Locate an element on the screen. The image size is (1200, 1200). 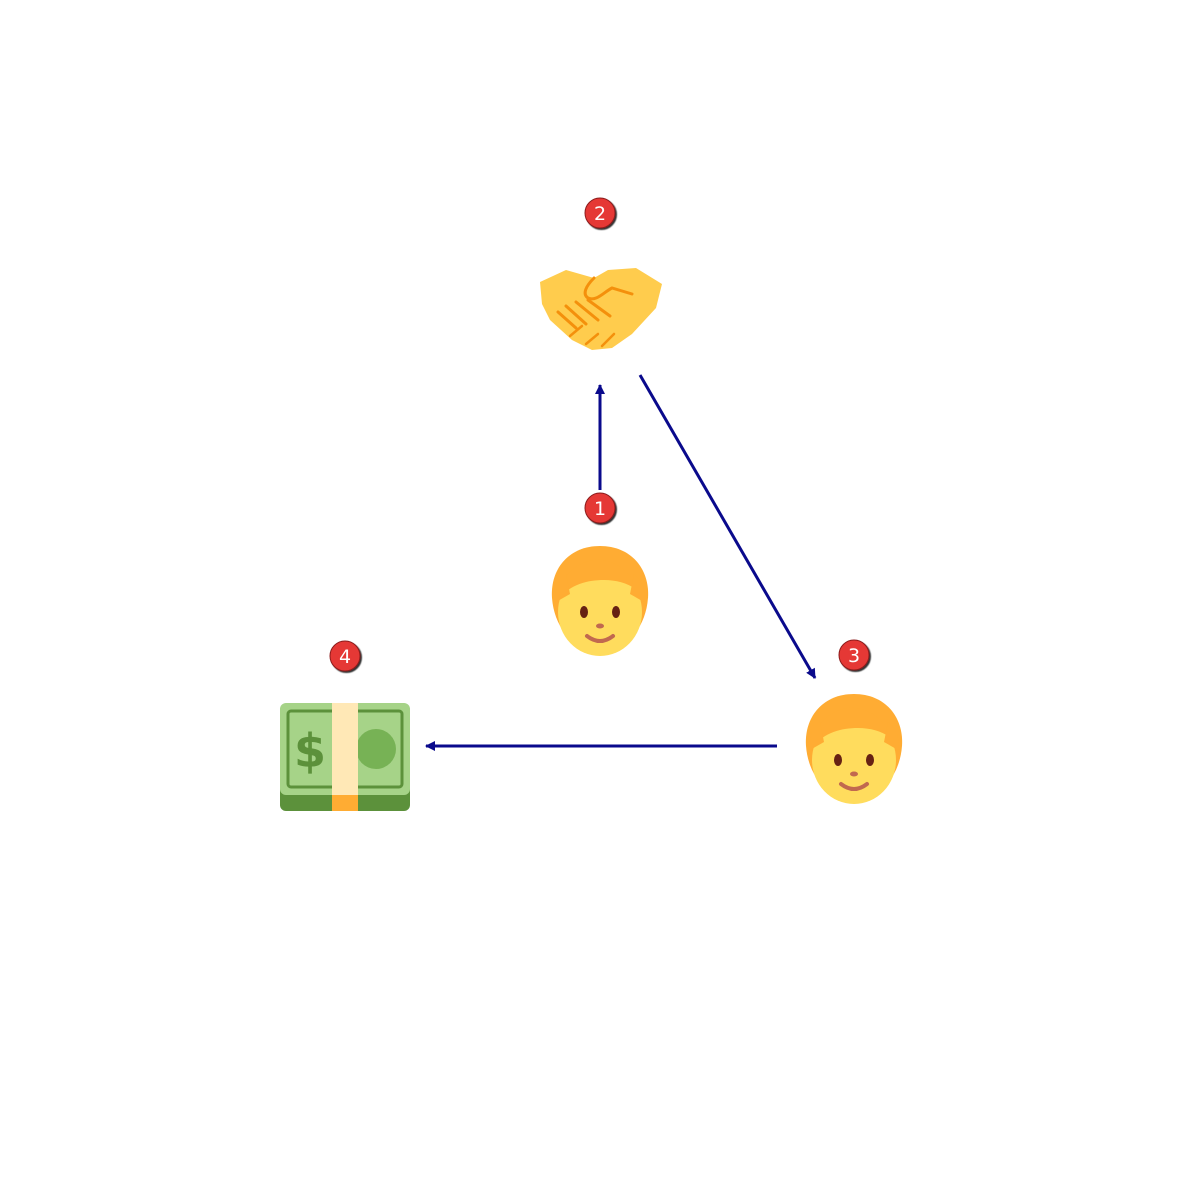
money-bundle-icon is located at coordinates (345, 757).